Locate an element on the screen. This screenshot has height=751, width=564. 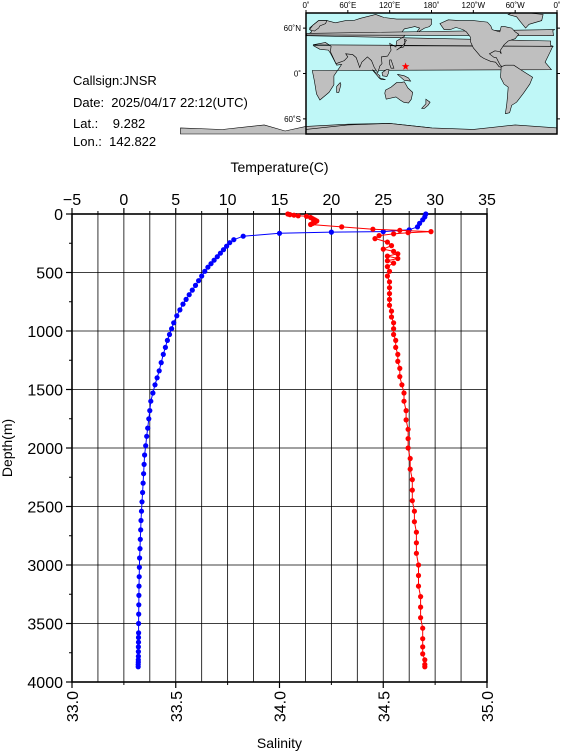
depth-tick-label: 1500 is located at coordinates (45, 391).